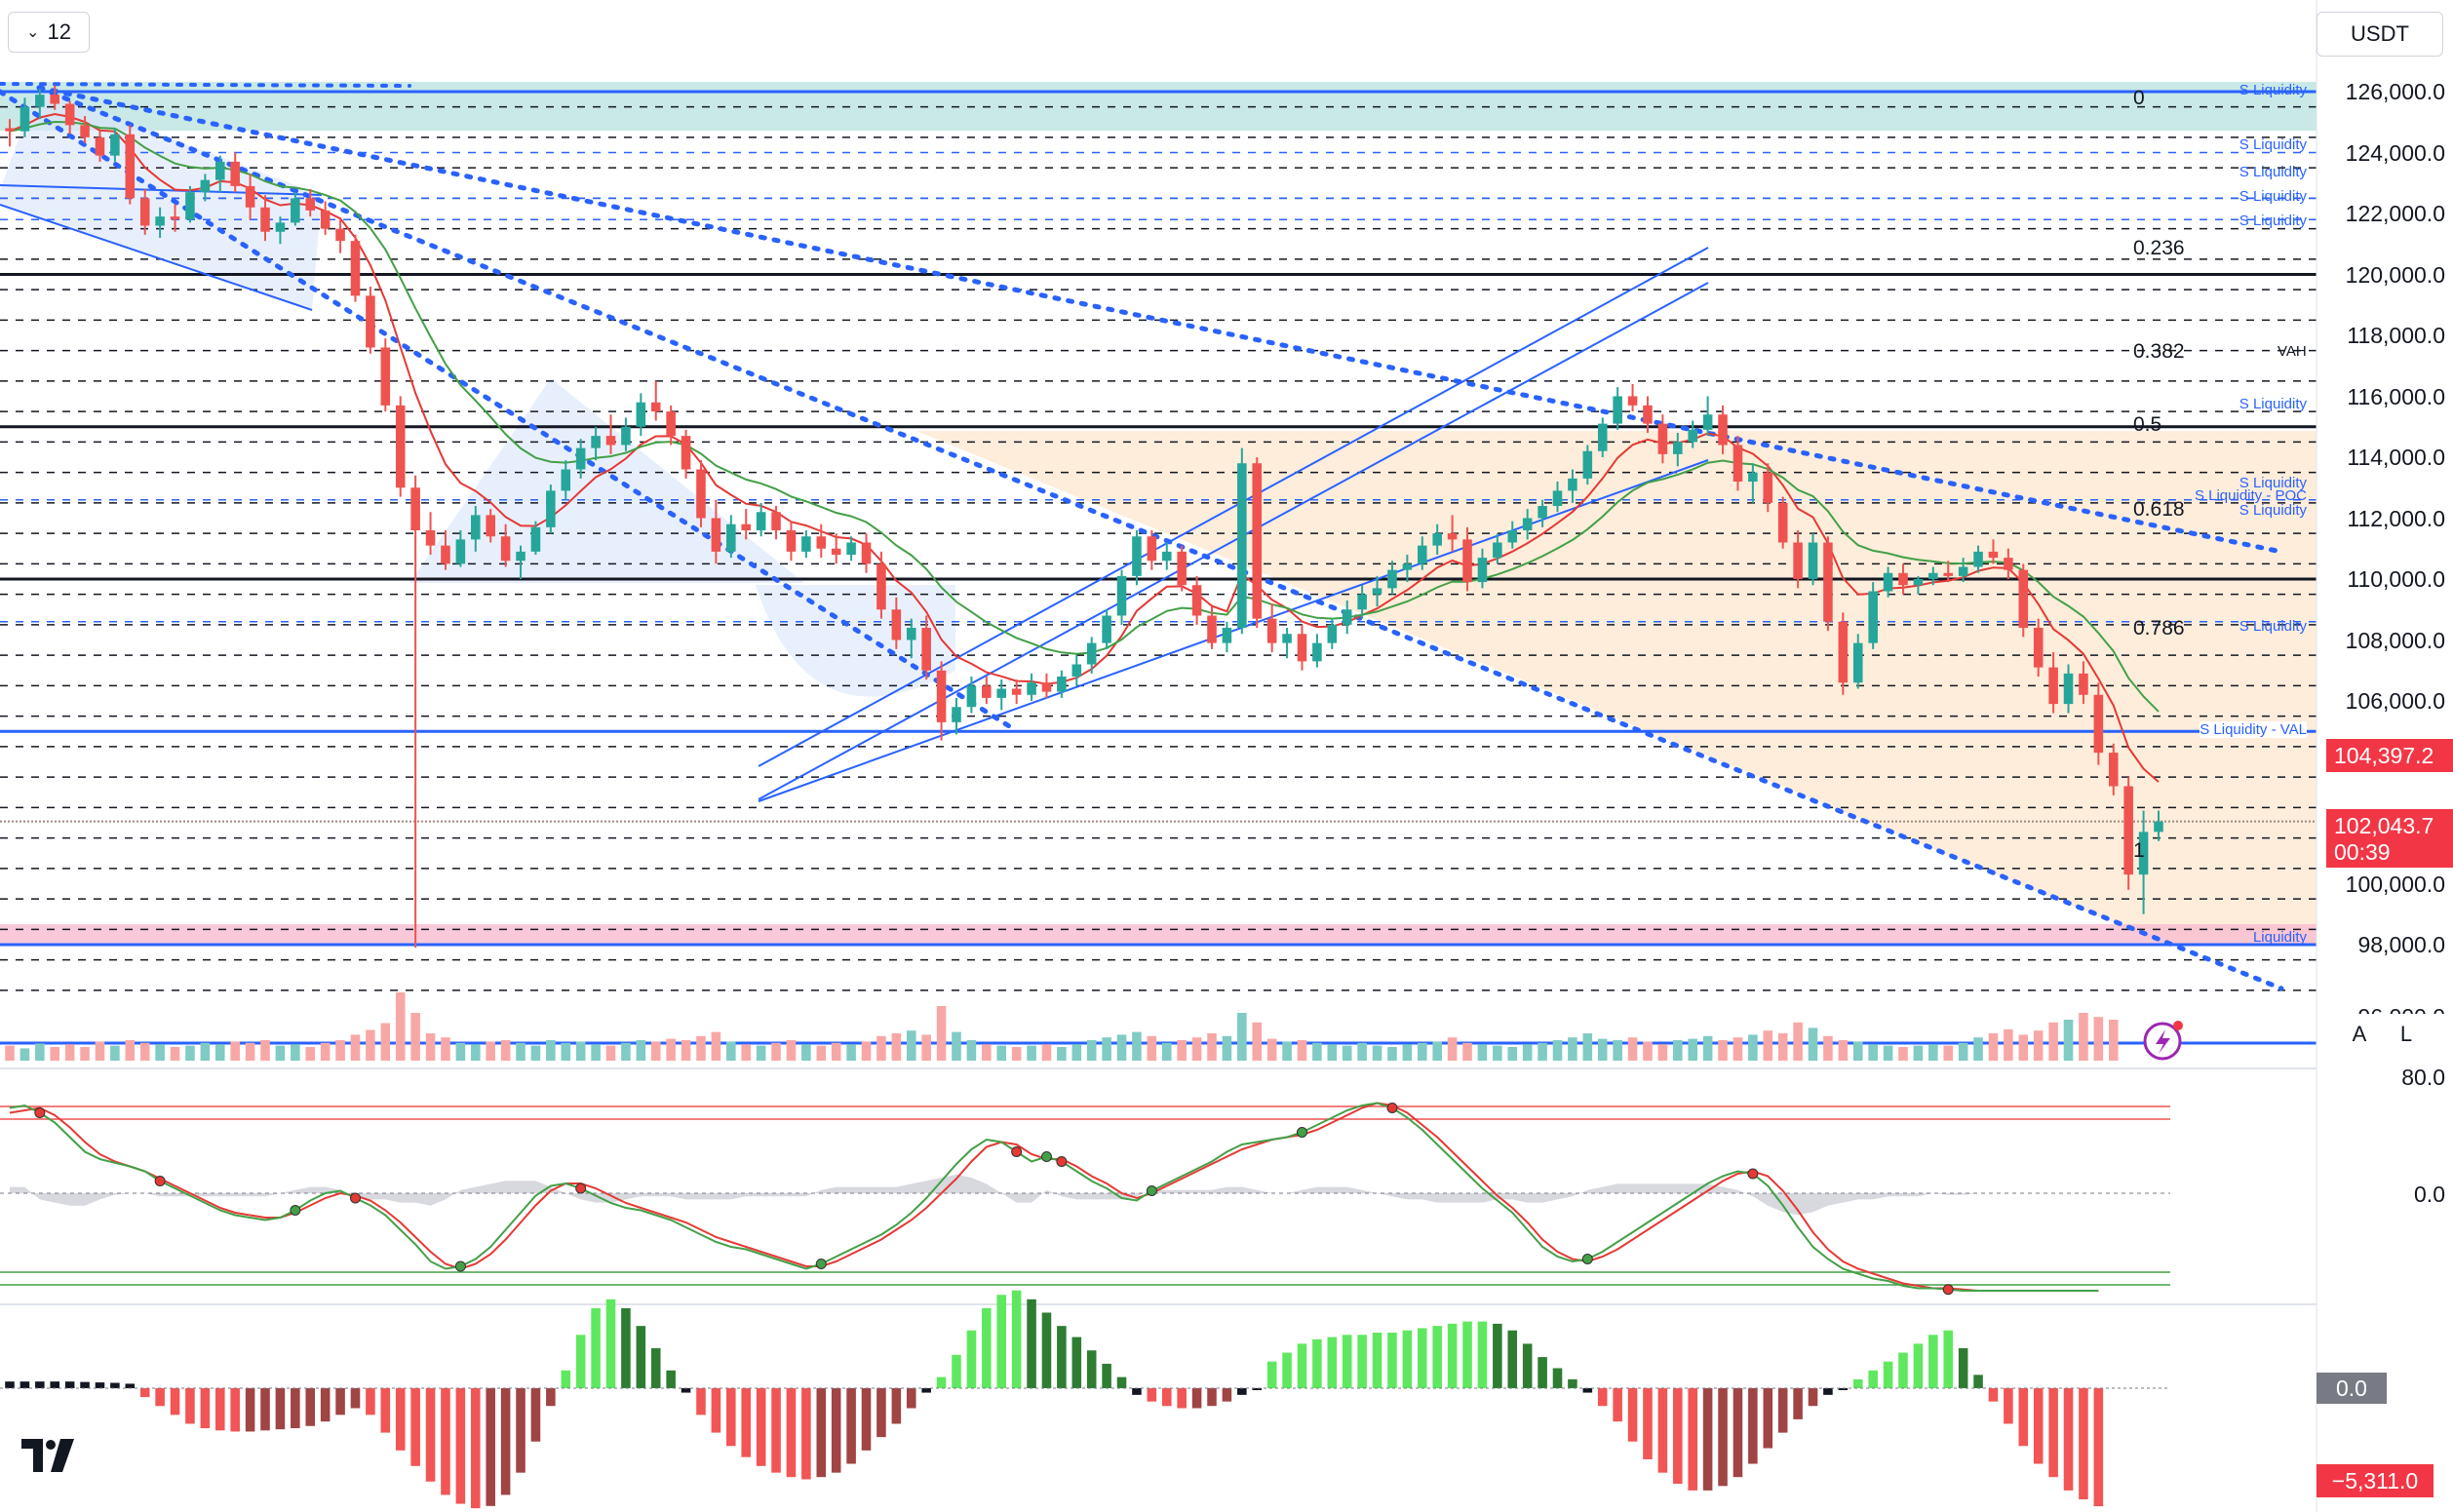  Describe the element at coordinates (2406, 1034) in the screenshot. I see `log-scale-button: L` at that location.